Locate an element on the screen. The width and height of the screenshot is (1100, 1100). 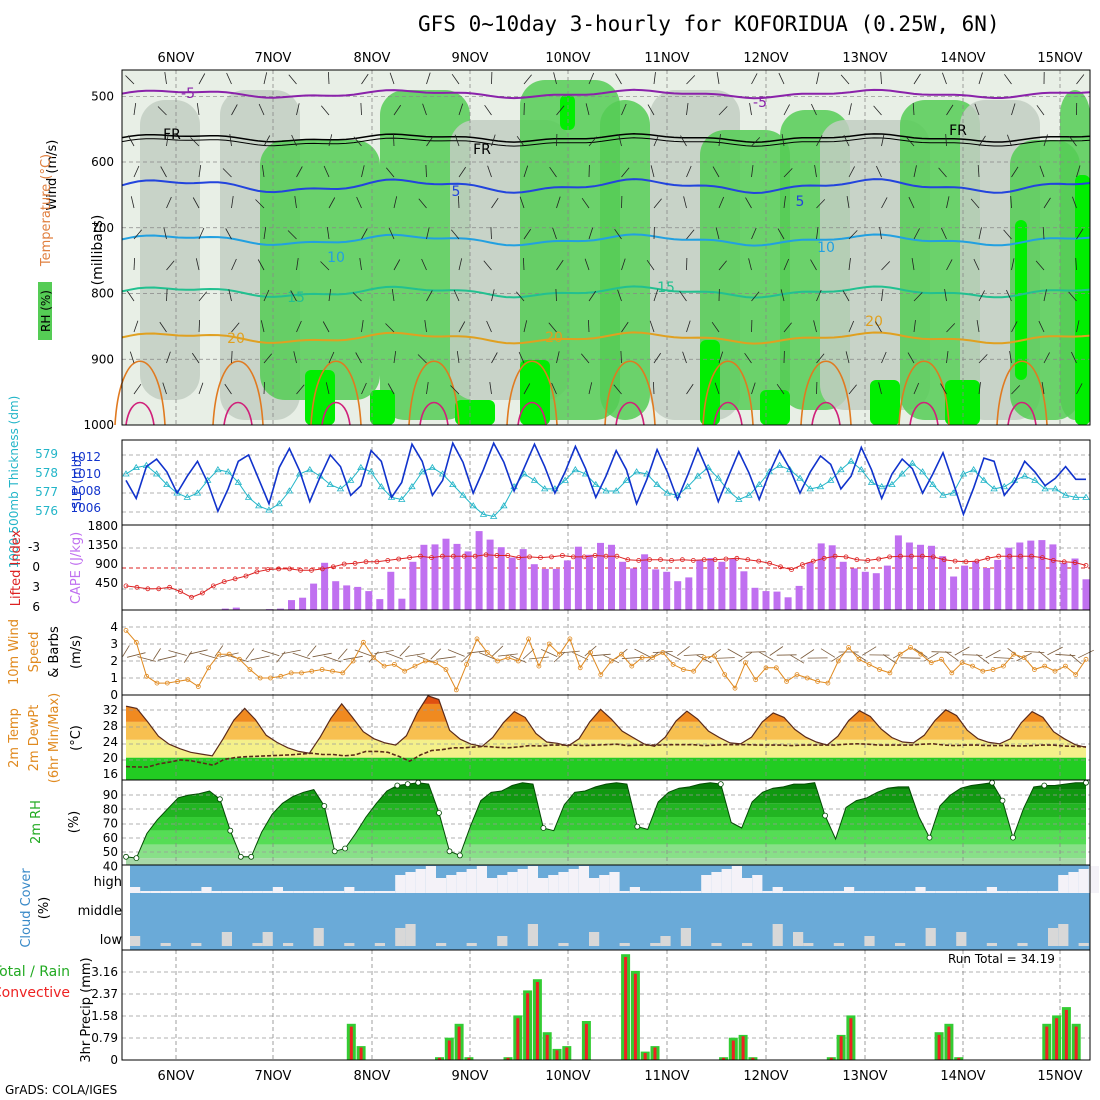
day-label-bottom: 7NOV is located at coordinates (273, 1076).